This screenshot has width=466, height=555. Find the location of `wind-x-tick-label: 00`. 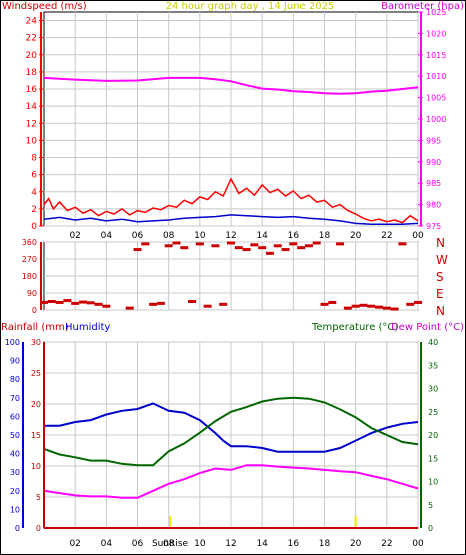

wind-x-tick-label: 00 is located at coordinates (418, 236).